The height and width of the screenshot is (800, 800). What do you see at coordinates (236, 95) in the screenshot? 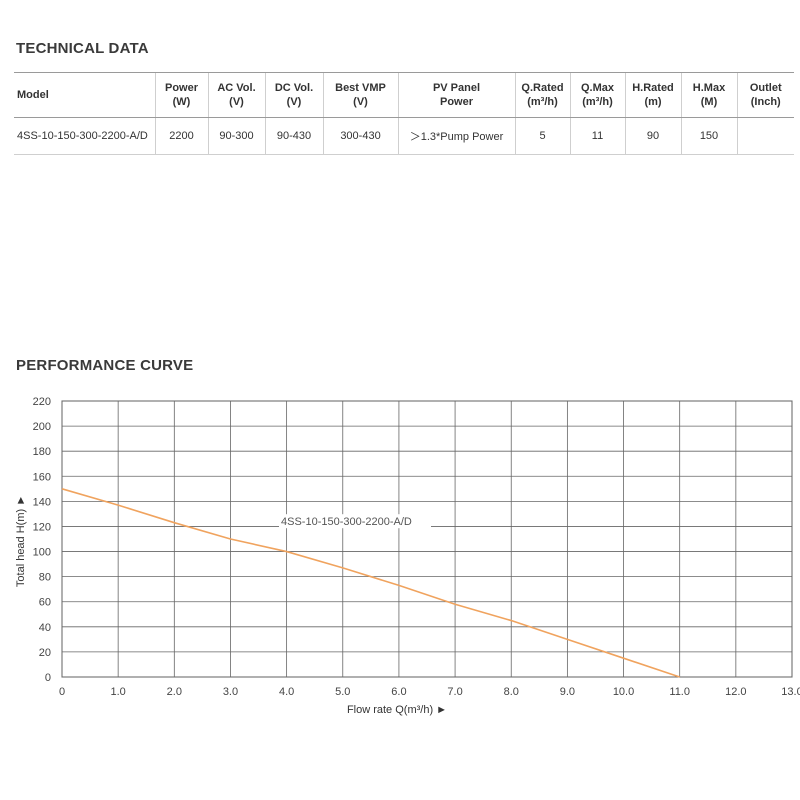
I see `header-ac-vol: AC Vol. (V)` at bounding box center [236, 95].